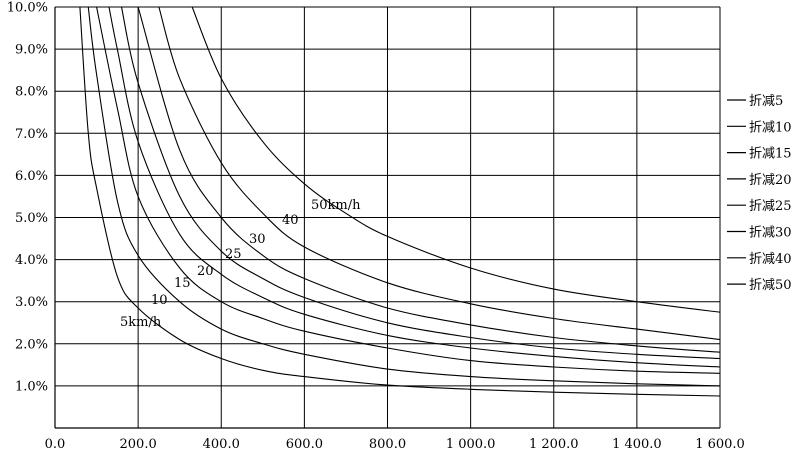 This screenshot has height=453, width=807. Describe the element at coordinates (766, 101) in the screenshot. I see `legend-label: 折减5` at that location.